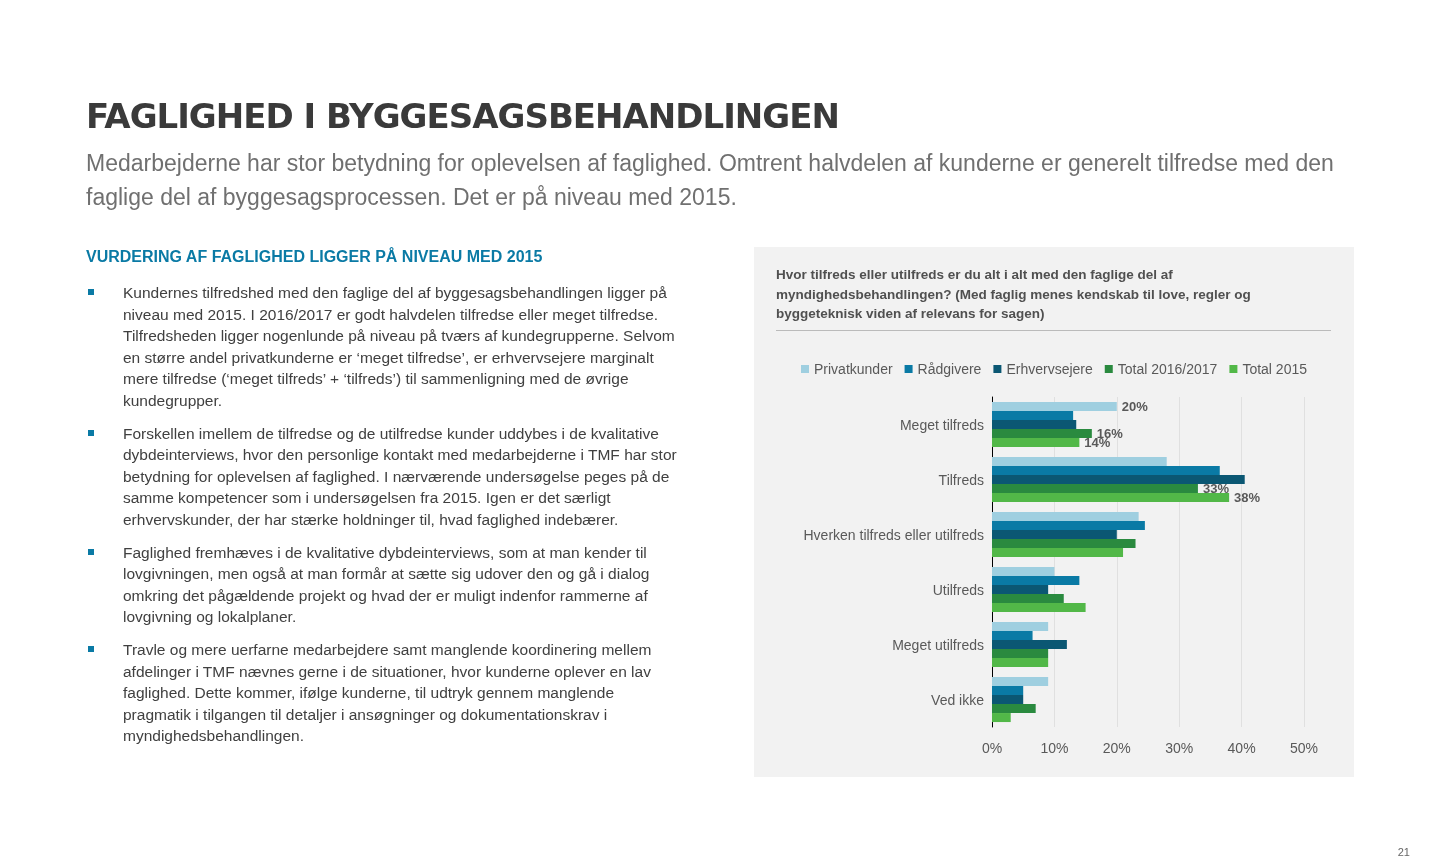 Image resolution: width=1440 pixels, height=867 pixels. What do you see at coordinates (1179, 748) in the screenshot?
I see `x-tick-label: 30%` at bounding box center [1179, 748].